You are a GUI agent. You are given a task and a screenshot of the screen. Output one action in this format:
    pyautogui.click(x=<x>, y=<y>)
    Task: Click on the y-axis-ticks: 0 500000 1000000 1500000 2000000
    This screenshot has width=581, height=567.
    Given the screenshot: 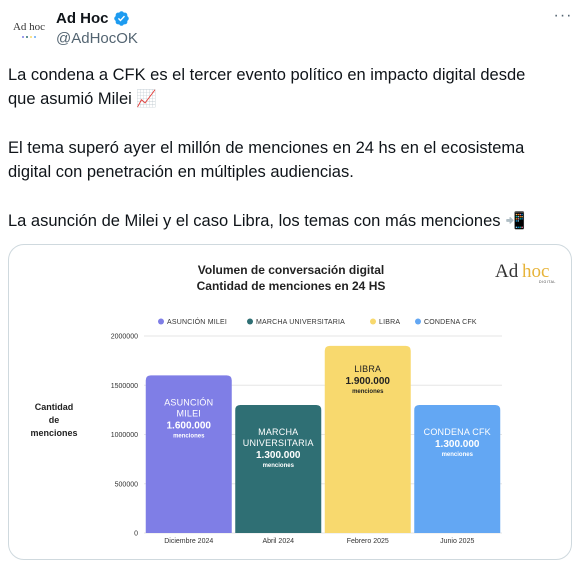 What is the action you would take?
    pyautogui.click(x=124, y=436)
    